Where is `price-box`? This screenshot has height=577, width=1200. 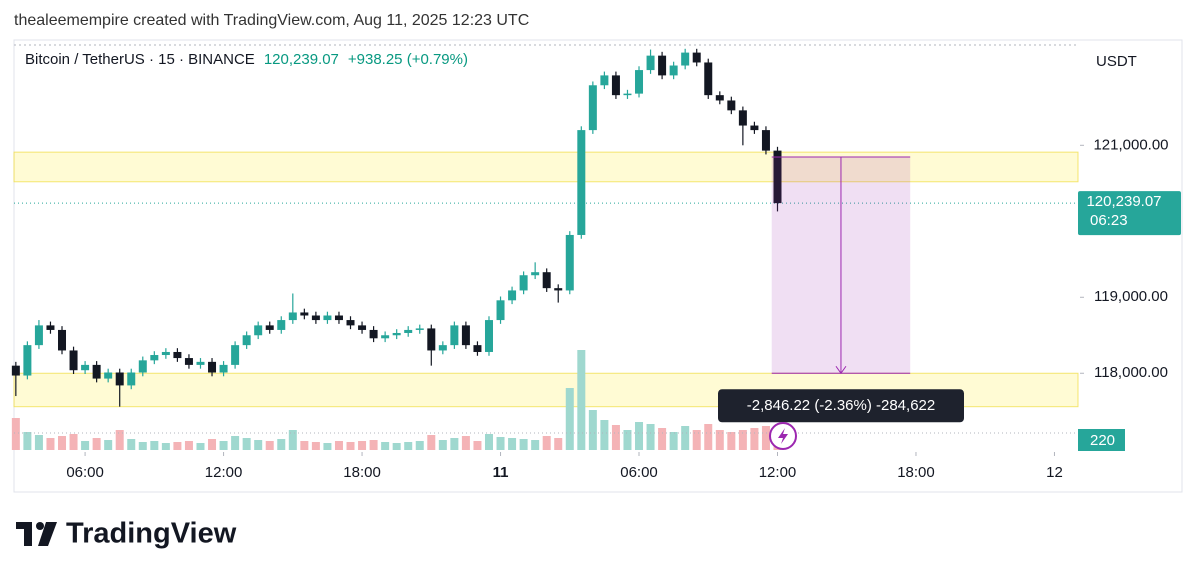
price-box is located at coordinates (1129, 213).